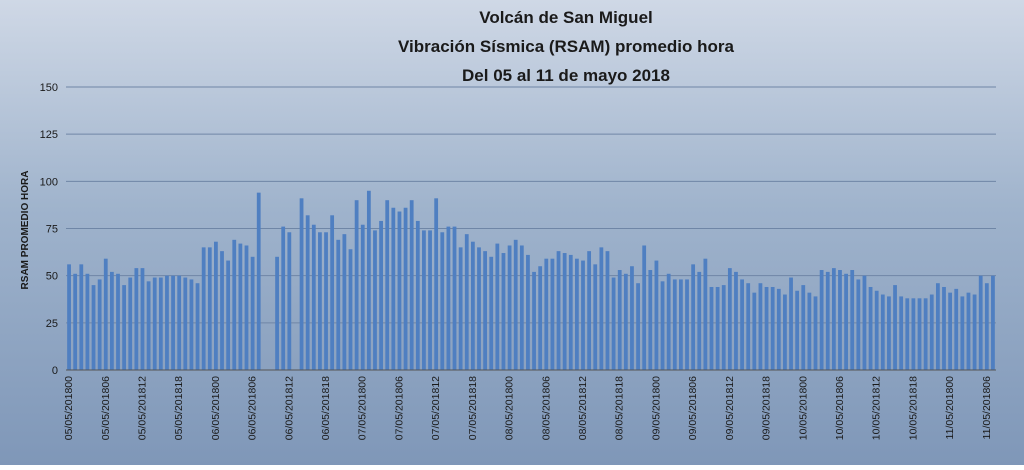 The width and height of the screenshot is (1024, 470). Describe the element at coordinates (693, 408) in the screenshot. I see `x-tick-label: 09/05/201806` at that location.